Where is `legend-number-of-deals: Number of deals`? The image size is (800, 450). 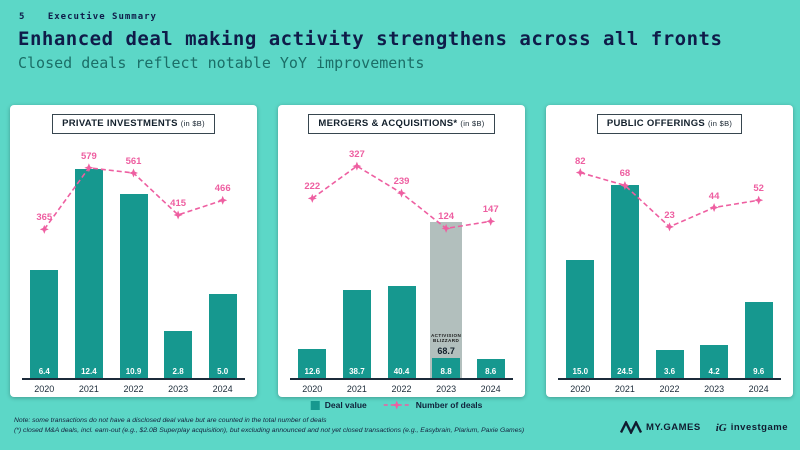 legend-number-of-deals: Number of deals is located at coordinates (433, 405).